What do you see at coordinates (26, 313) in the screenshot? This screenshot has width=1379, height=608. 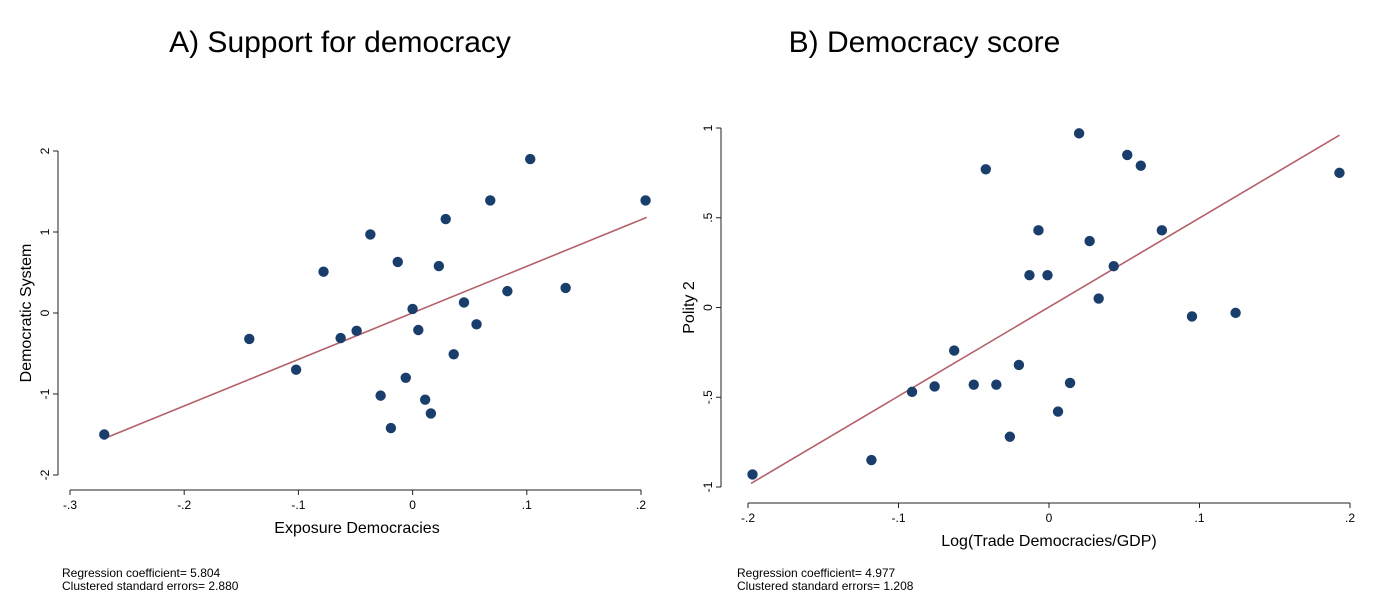 I see `y-axis-title: Democratic System` at bounding box center [26, 313].